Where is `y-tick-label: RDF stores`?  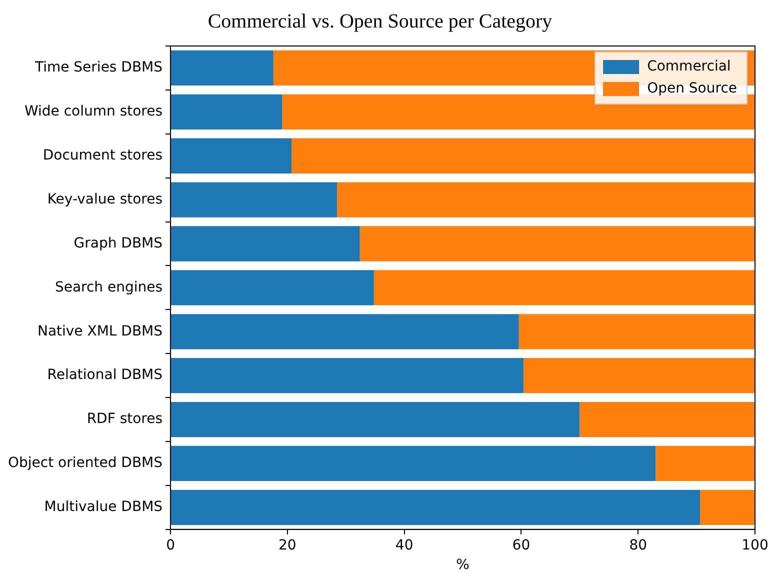
y-tick-label: RDF stores is located at coordinates (124, 419).